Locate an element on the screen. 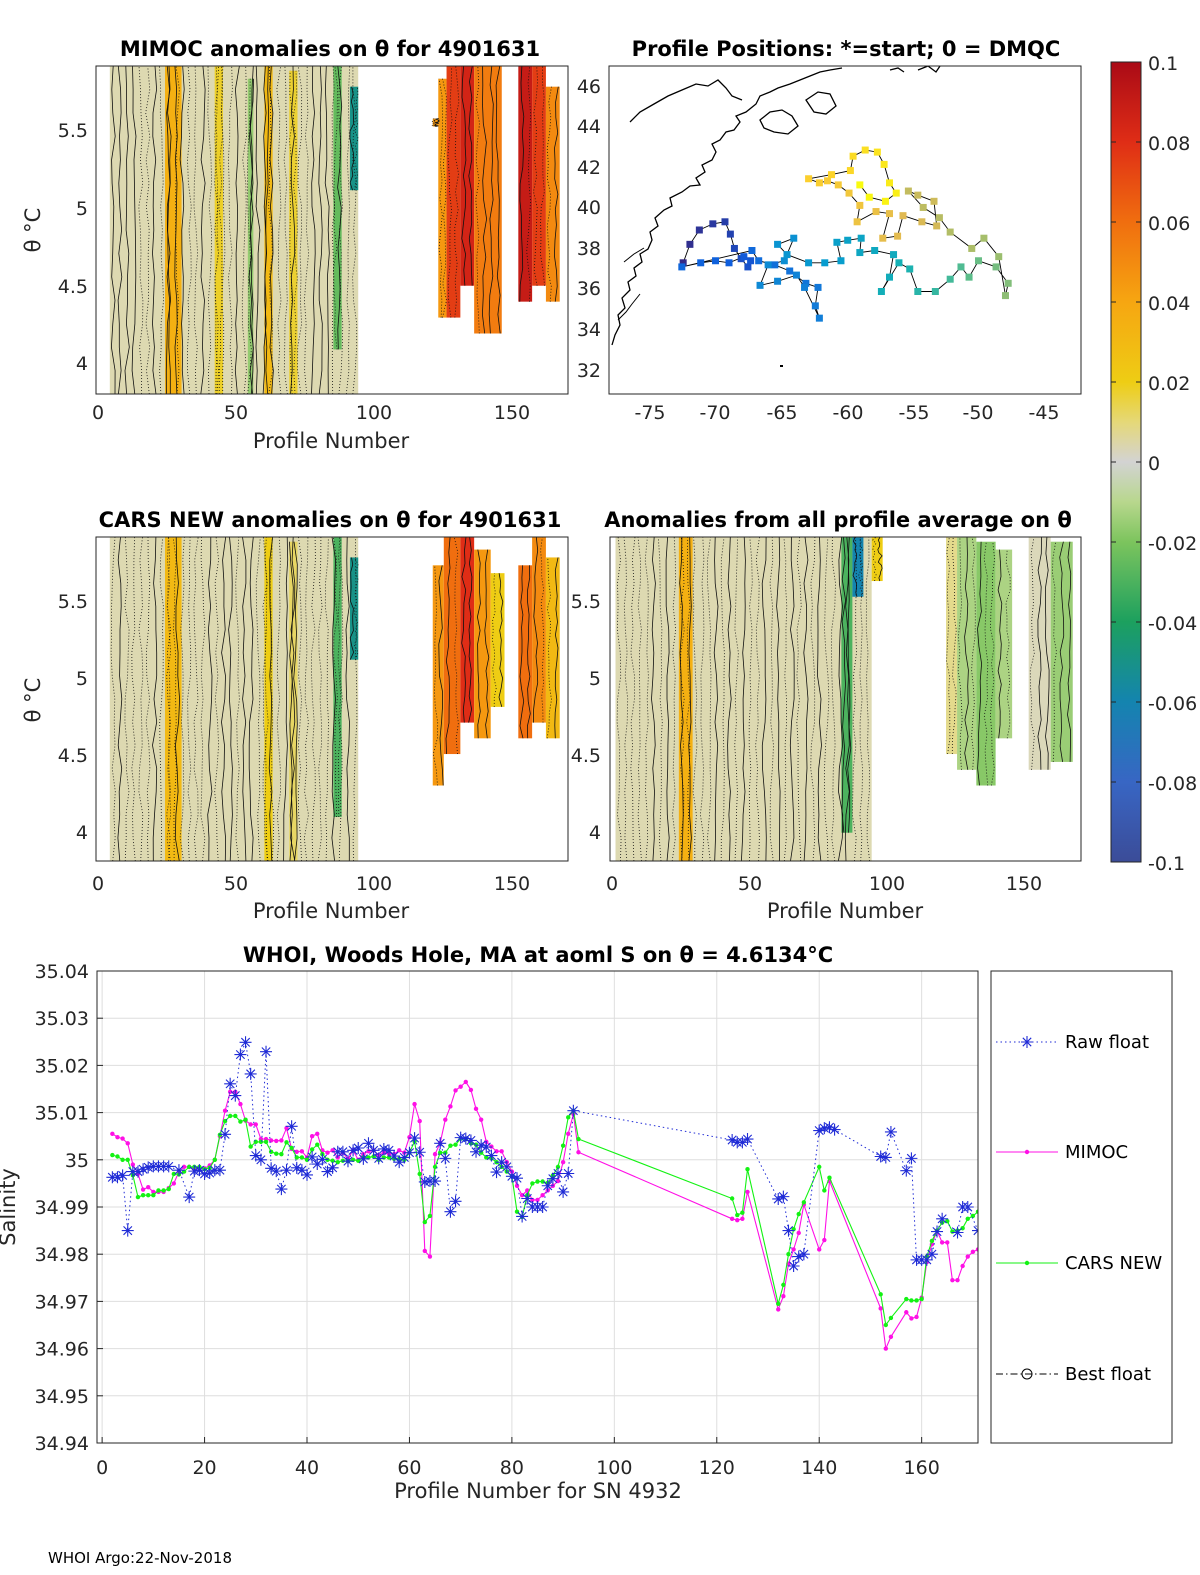 This screenshot has width=1200, height=1575. colorbar-tick-label: 0.06 is located at coordinates (1169, 224).